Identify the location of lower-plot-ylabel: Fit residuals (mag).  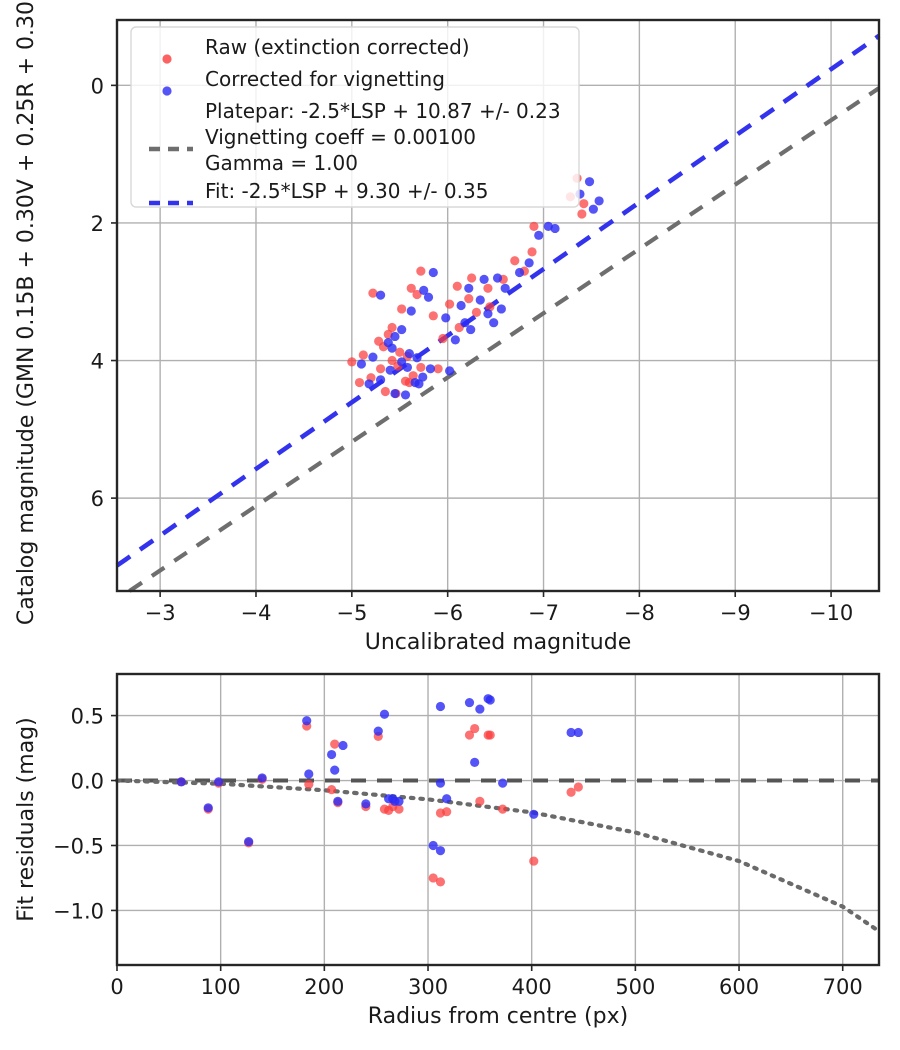
(26, 819).